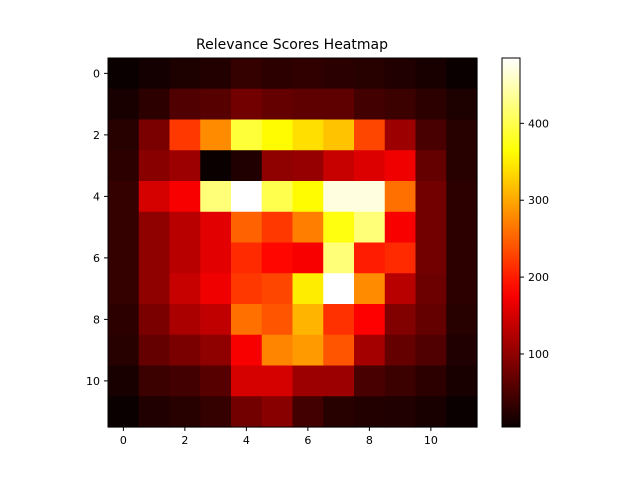  Describe the element at coordinates (339, 135) in the screenshot. I see `heatmap-cell-r2-c7` at that location.